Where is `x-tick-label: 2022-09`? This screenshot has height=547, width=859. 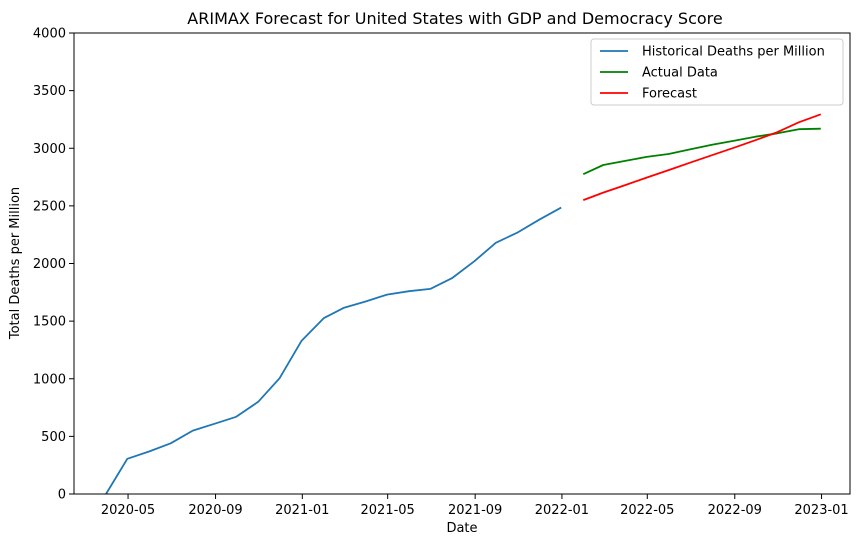
x-tick-label: 2022-09 is located at coordinates (735, 510).